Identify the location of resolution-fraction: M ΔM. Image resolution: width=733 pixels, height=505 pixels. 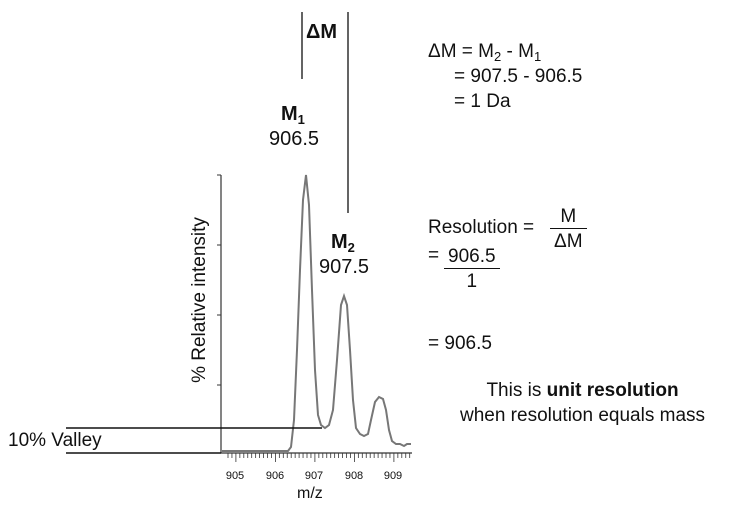
(568, 229).